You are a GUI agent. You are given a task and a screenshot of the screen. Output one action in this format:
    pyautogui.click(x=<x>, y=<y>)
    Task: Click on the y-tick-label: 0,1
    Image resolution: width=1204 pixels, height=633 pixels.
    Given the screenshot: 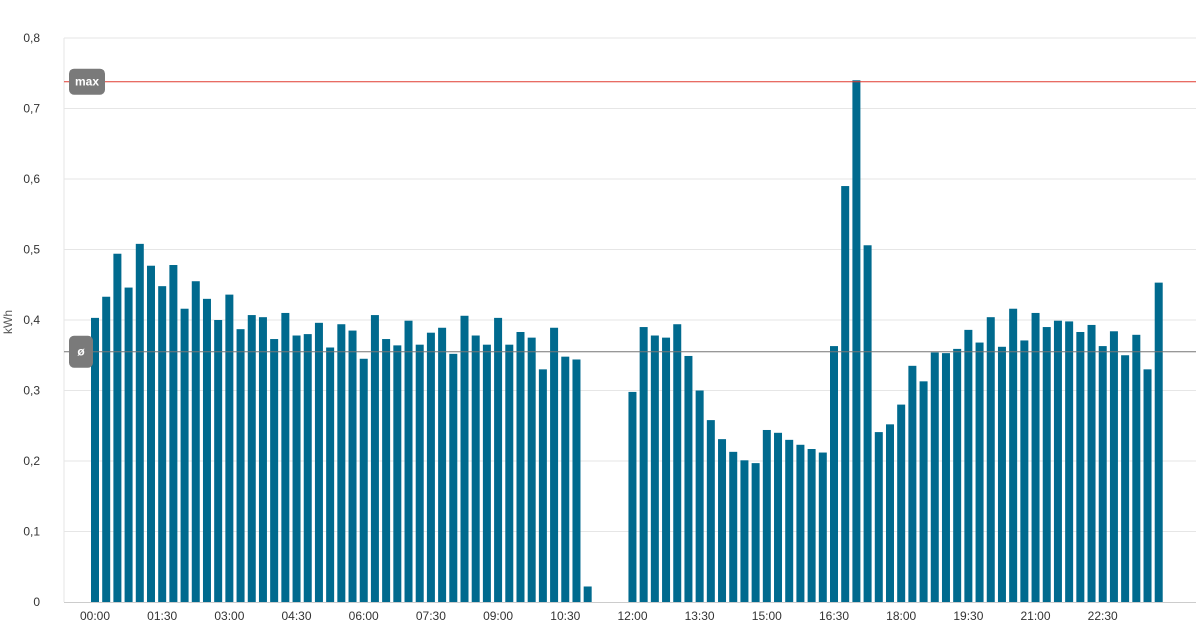 What is the action you would take?
    pyautogui.click(x=31, y=532)
    